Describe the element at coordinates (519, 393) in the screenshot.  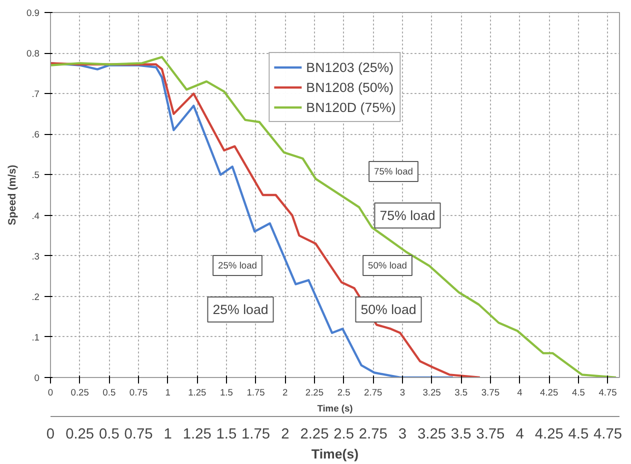
I see `x-tick-label: 4` at that location.